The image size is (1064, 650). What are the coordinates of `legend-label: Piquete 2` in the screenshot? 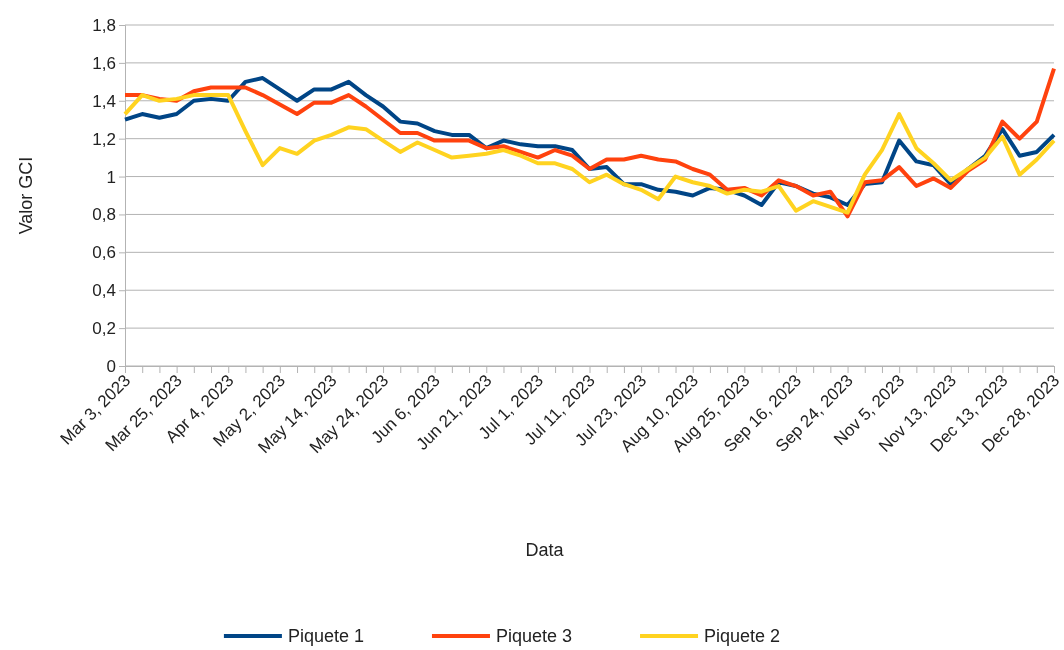 It's located at (742, 636).